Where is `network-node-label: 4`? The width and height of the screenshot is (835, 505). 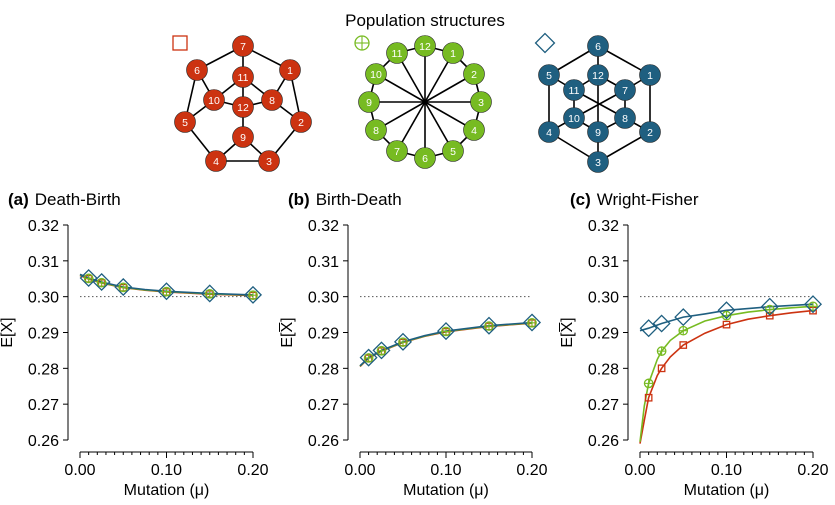
network-node-label: 4 is located at coordinates (474, 131).